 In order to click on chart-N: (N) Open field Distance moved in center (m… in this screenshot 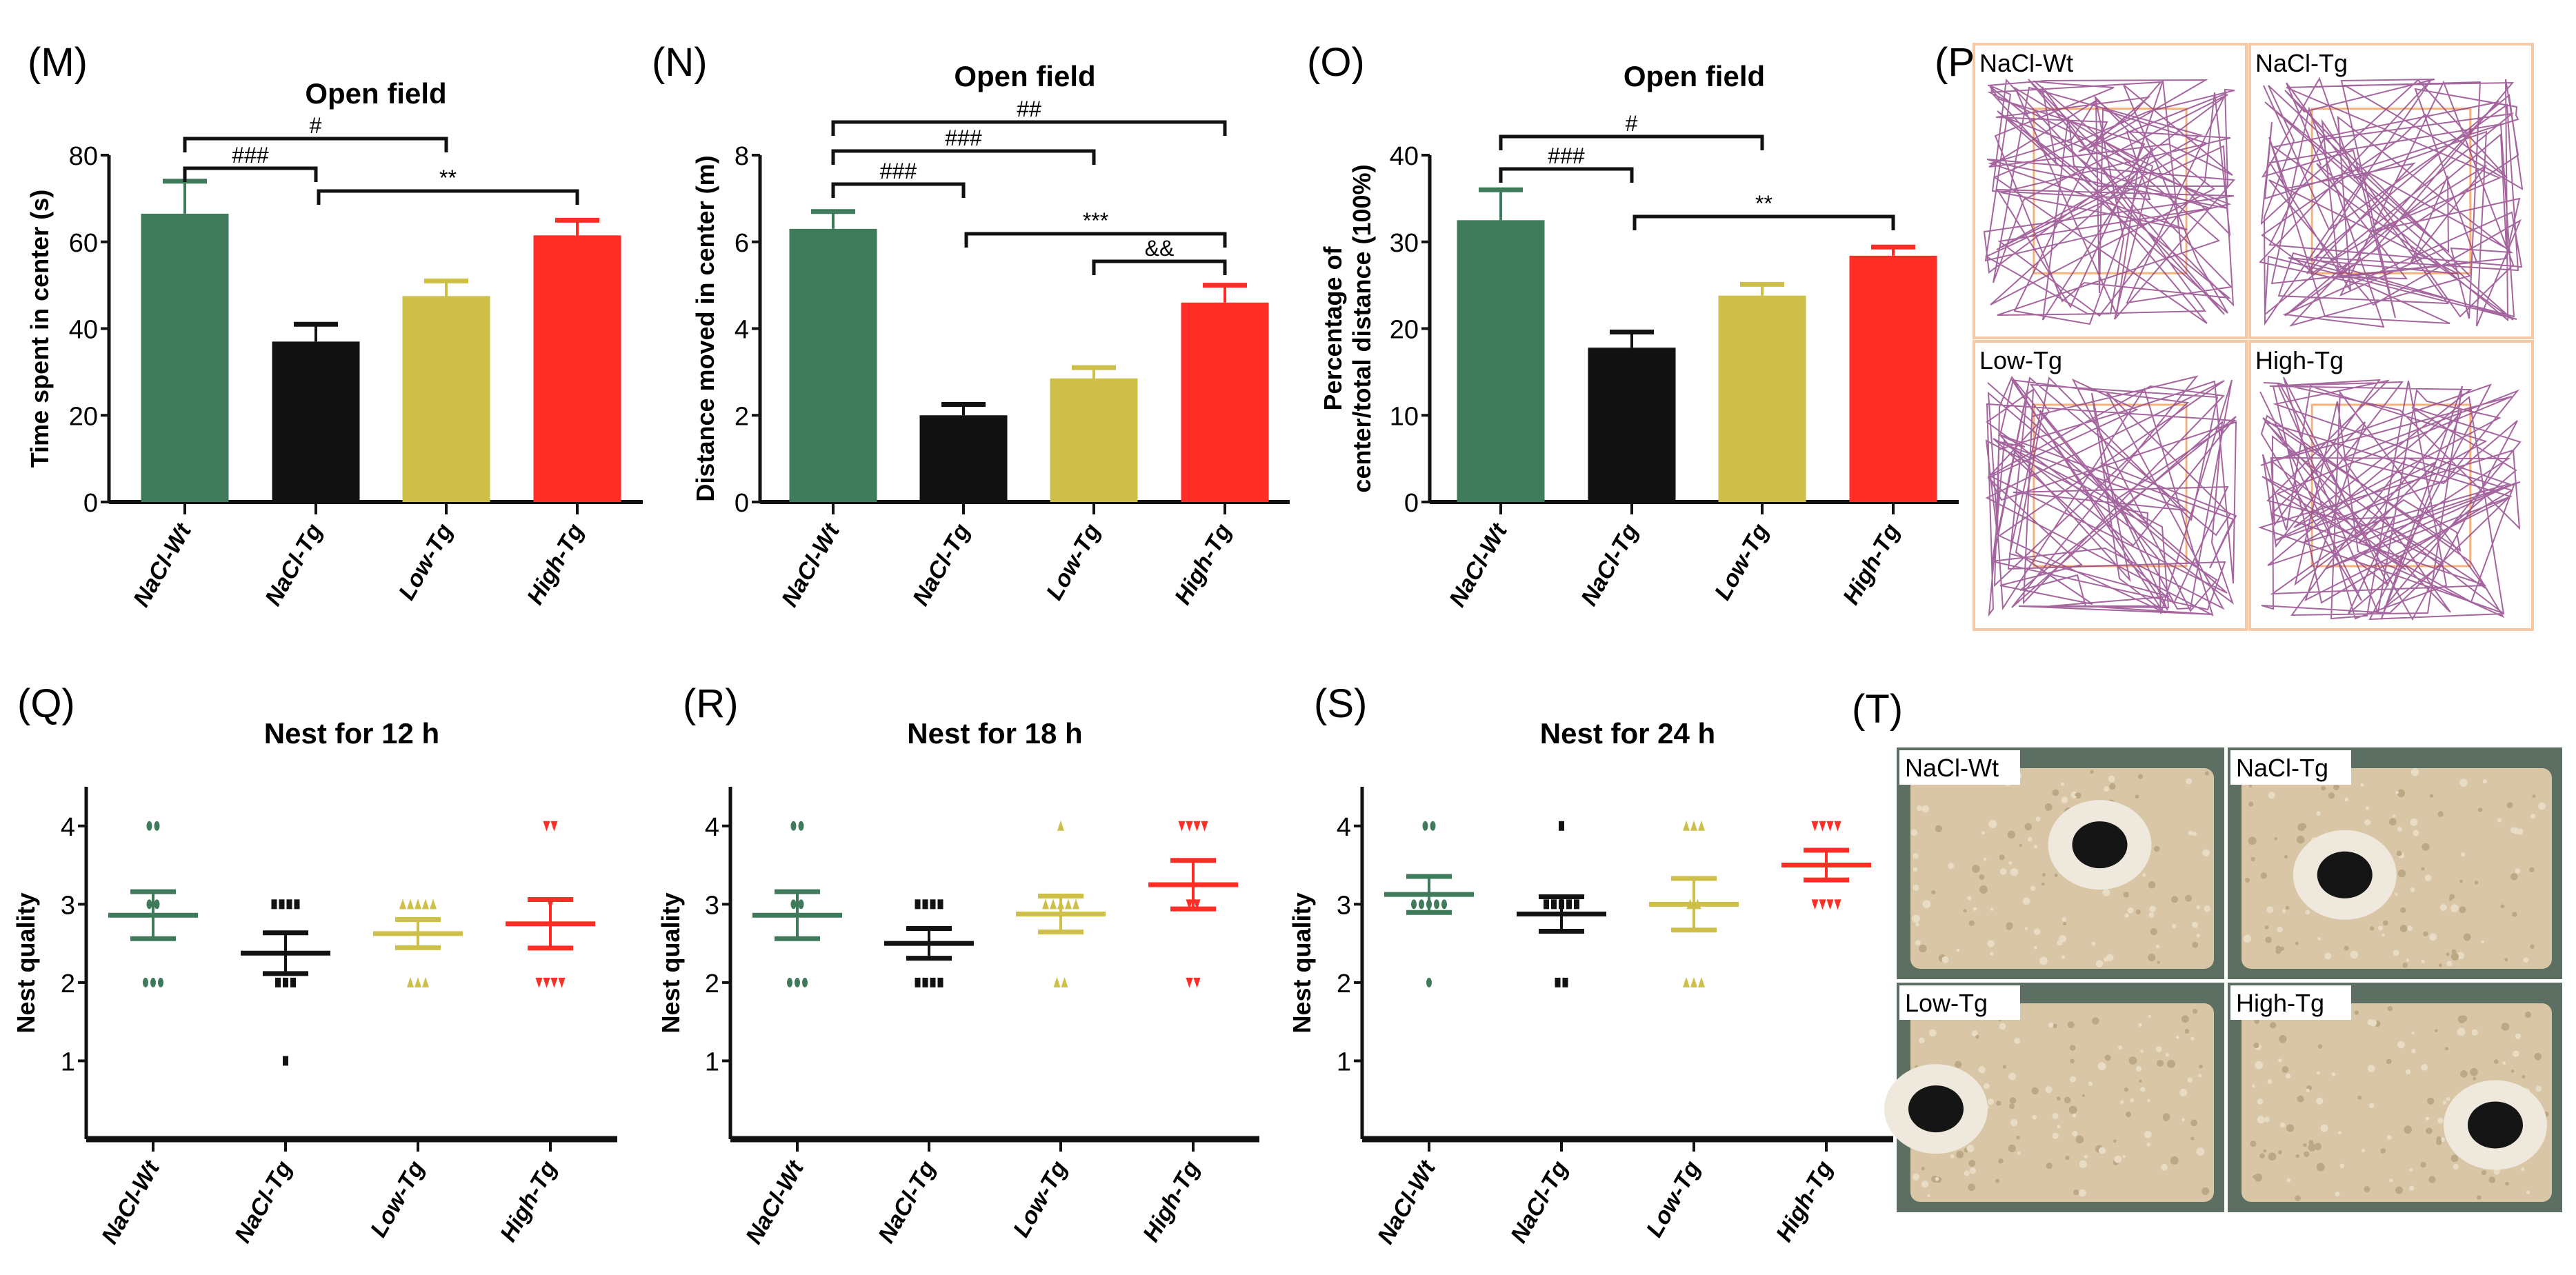, I will do `click(971, 325)`.